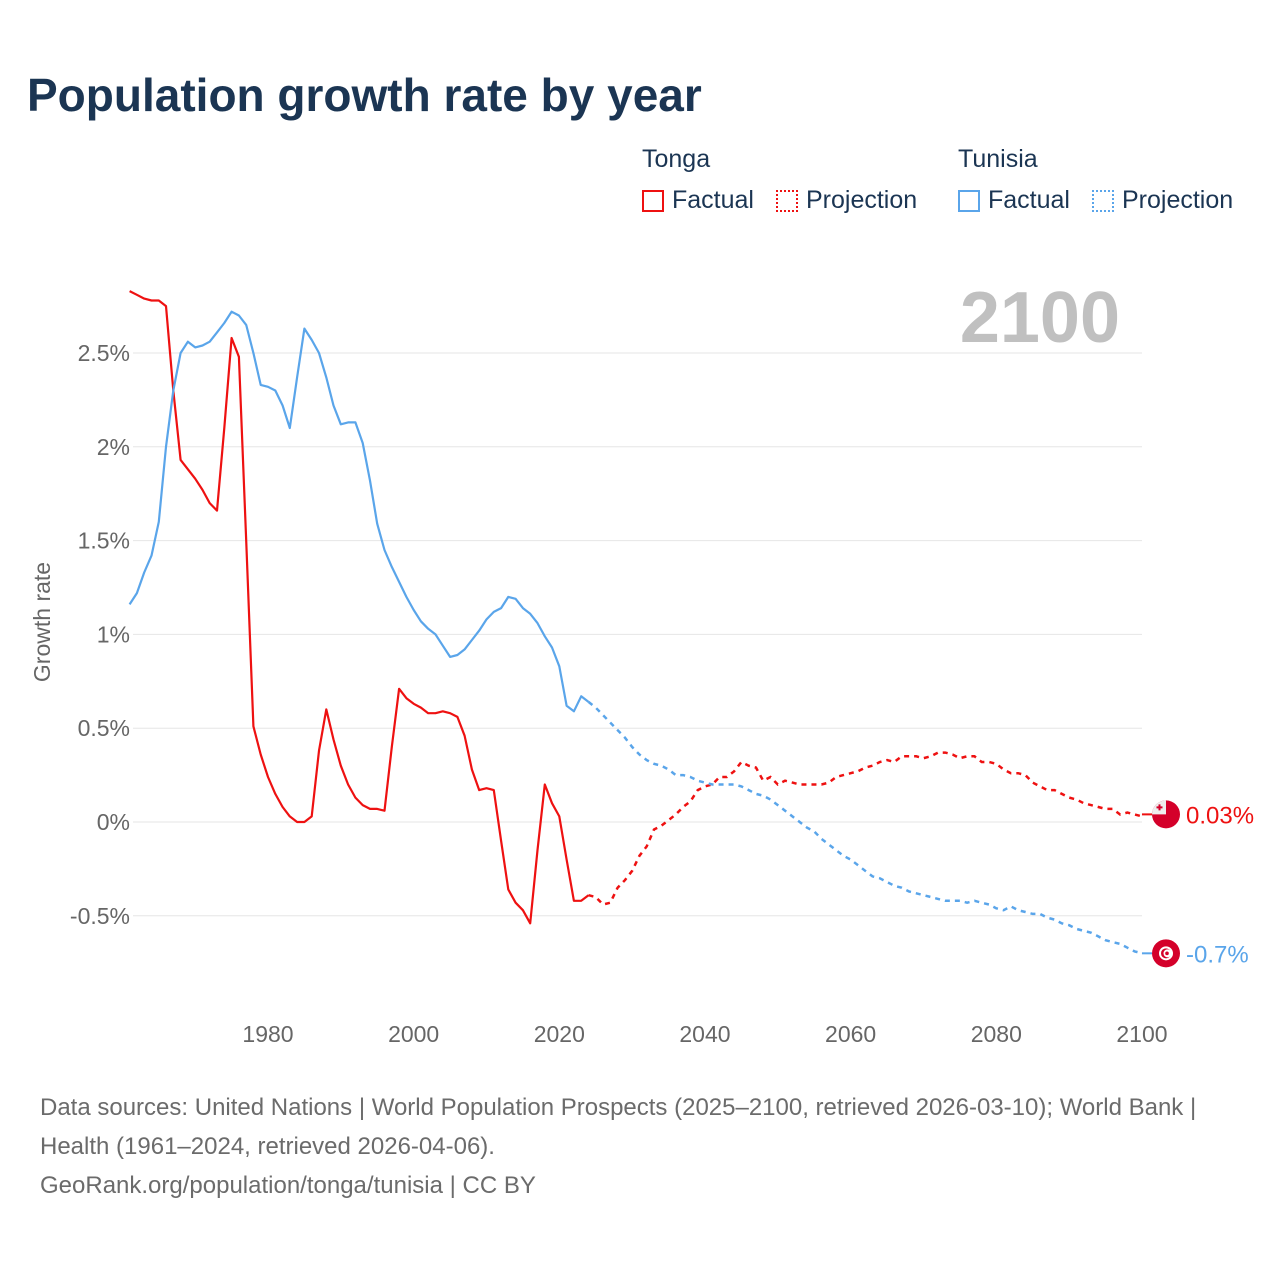 The width and height of the screenshot is (1280, 1280). I want to click on series-line-tunisia-projection, so click(865, 827).